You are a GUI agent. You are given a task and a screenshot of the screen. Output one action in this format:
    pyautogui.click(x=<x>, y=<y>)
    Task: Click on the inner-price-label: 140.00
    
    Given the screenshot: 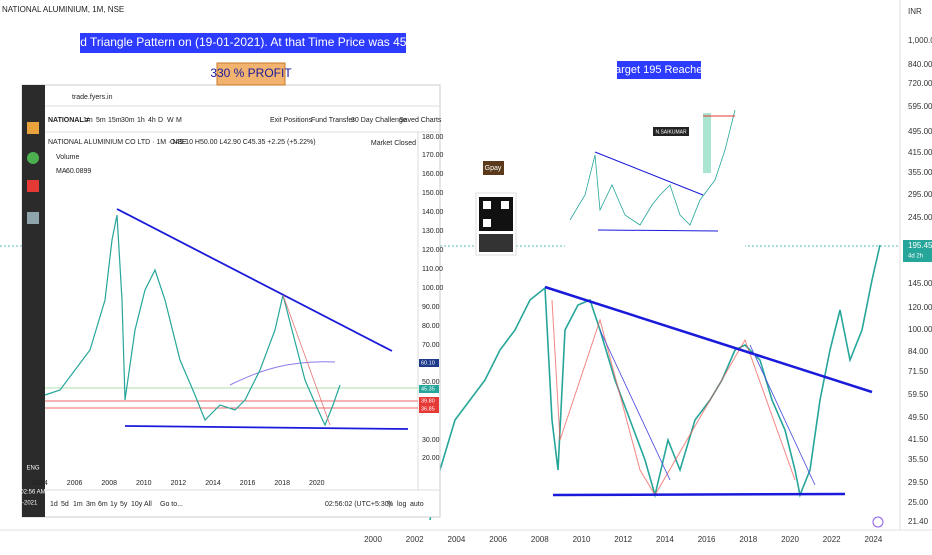 What is the action you would take?
    pyautogui.click(x=433, y=212)
    